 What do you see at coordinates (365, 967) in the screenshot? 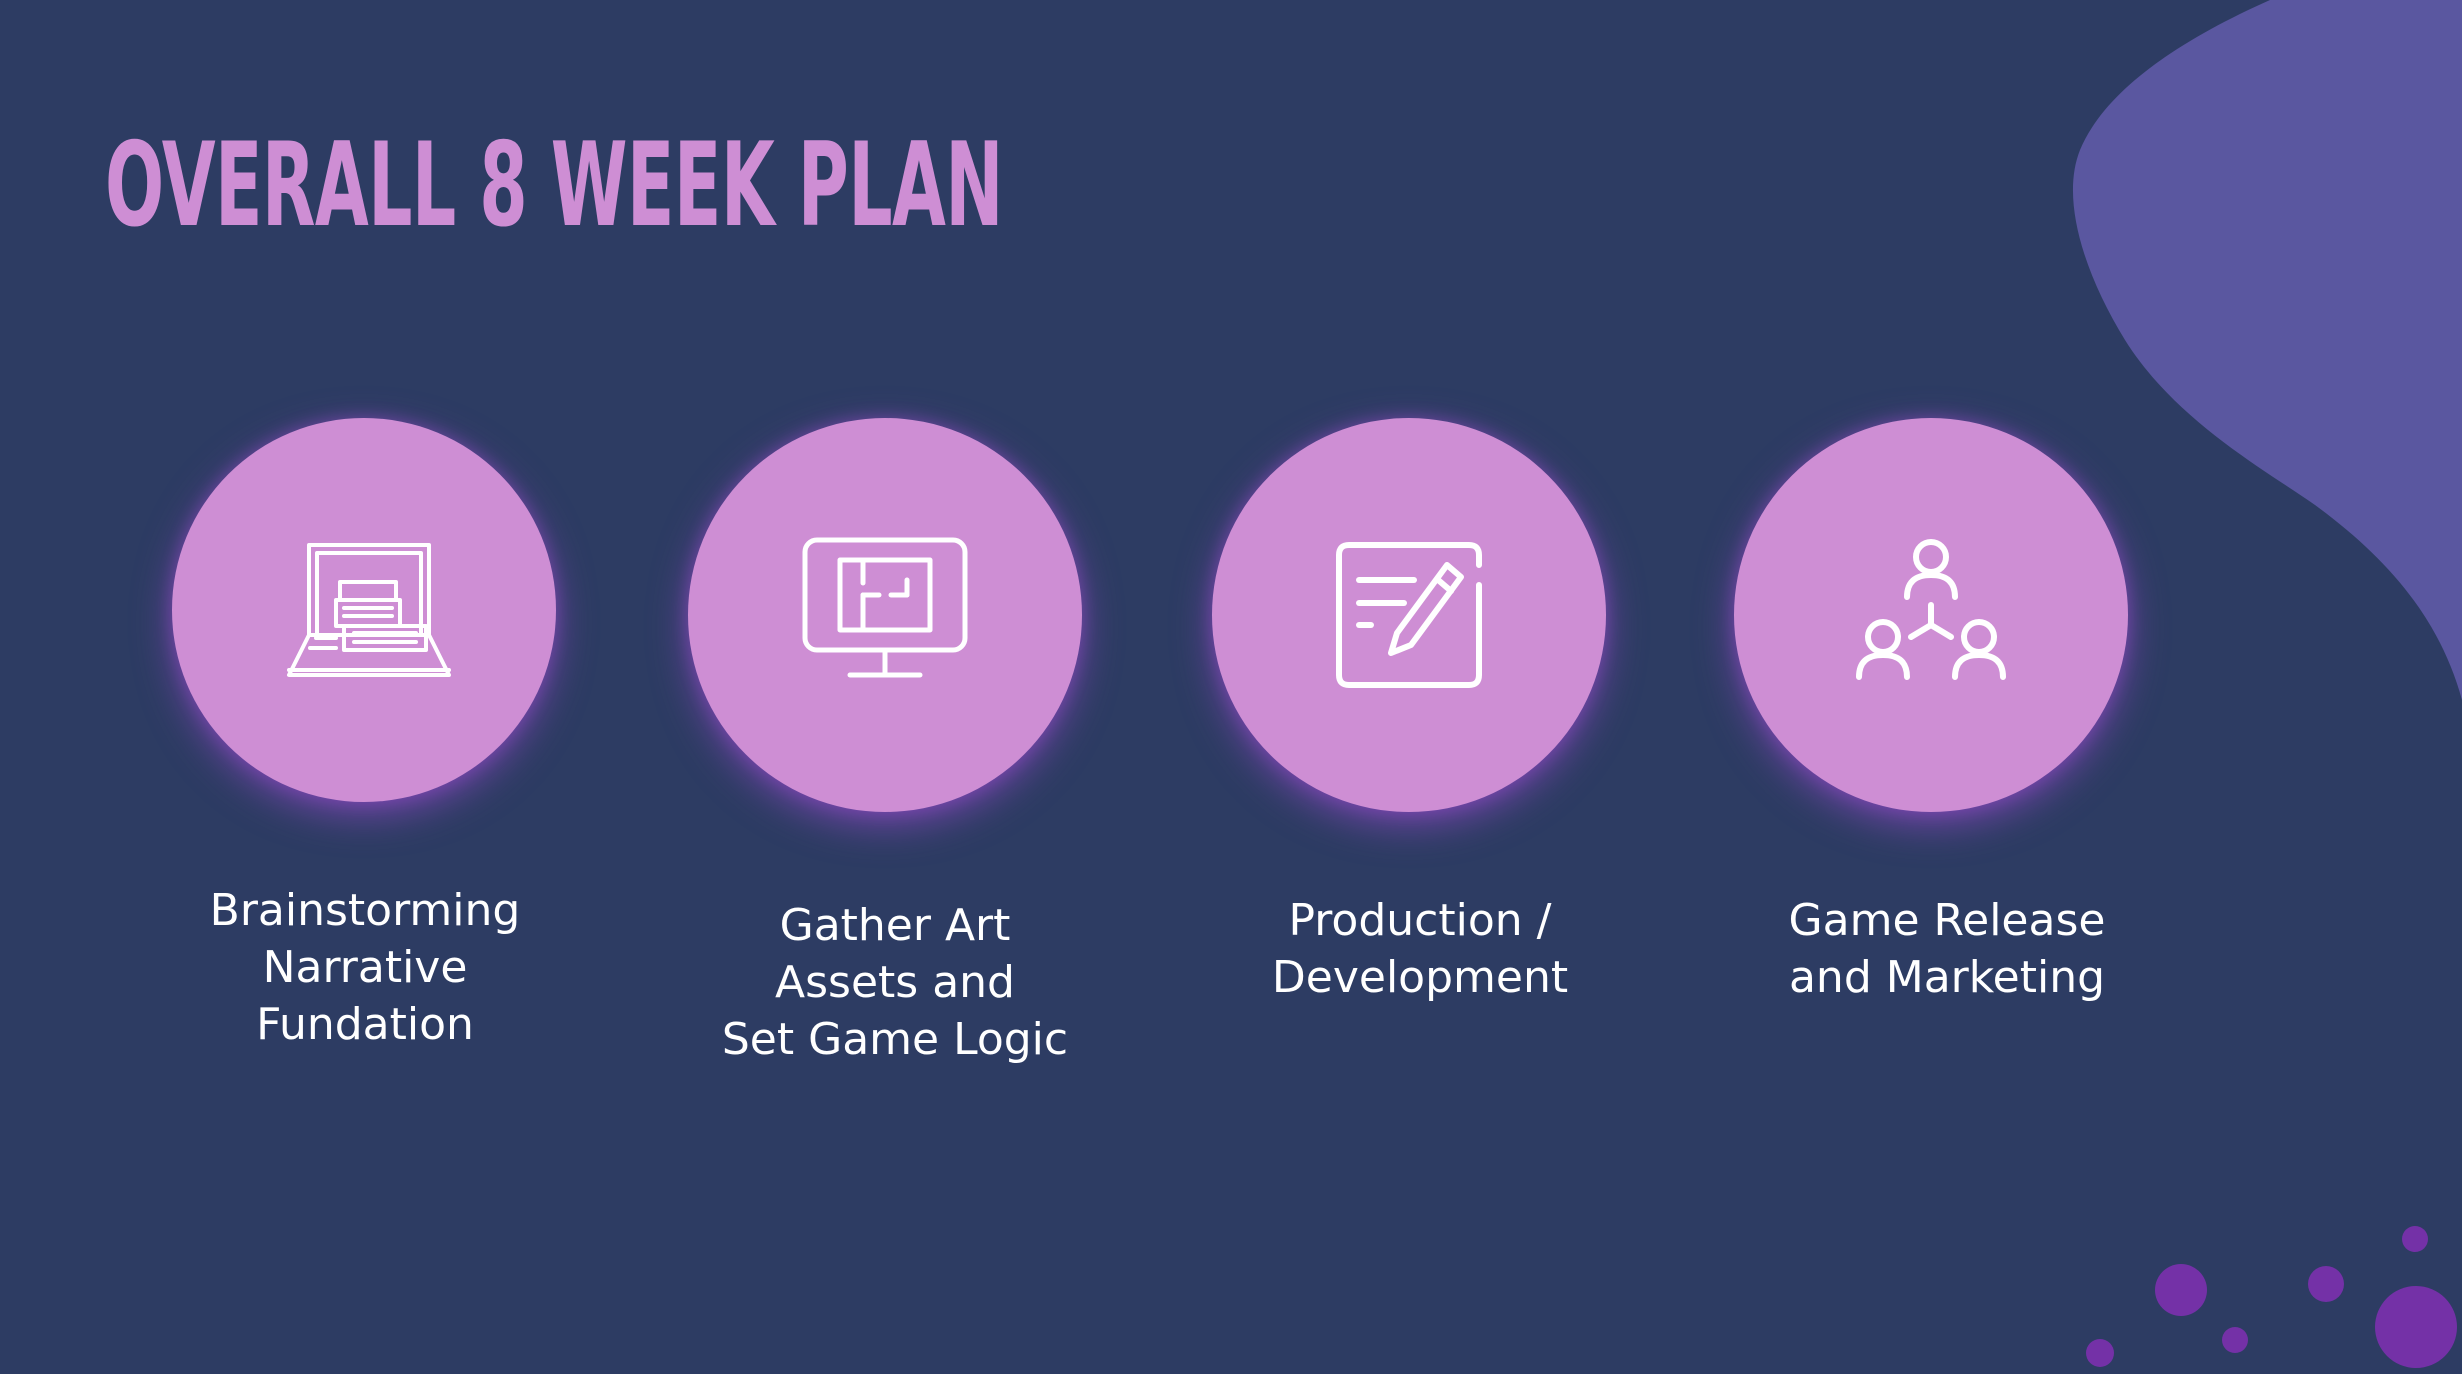
I see `step-label-brainstorming: Brainstorming Narrative Fundation` at bounding box center [365, 967].